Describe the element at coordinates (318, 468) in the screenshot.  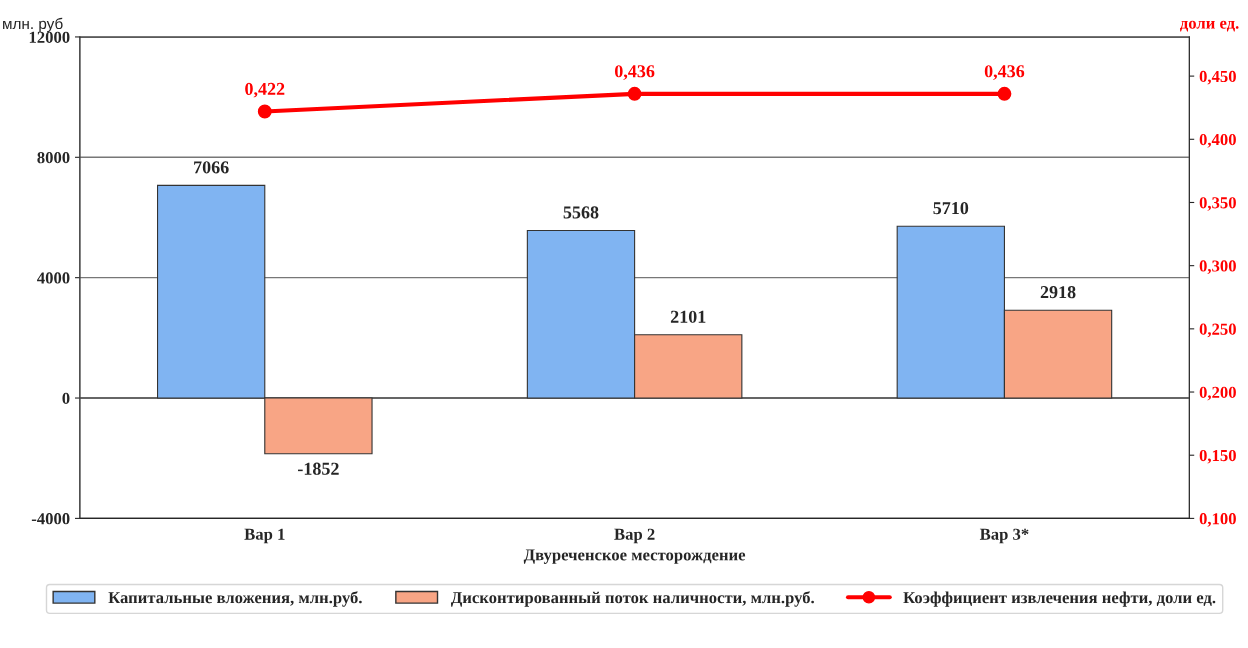
I see `data-label: -1852` at that location.